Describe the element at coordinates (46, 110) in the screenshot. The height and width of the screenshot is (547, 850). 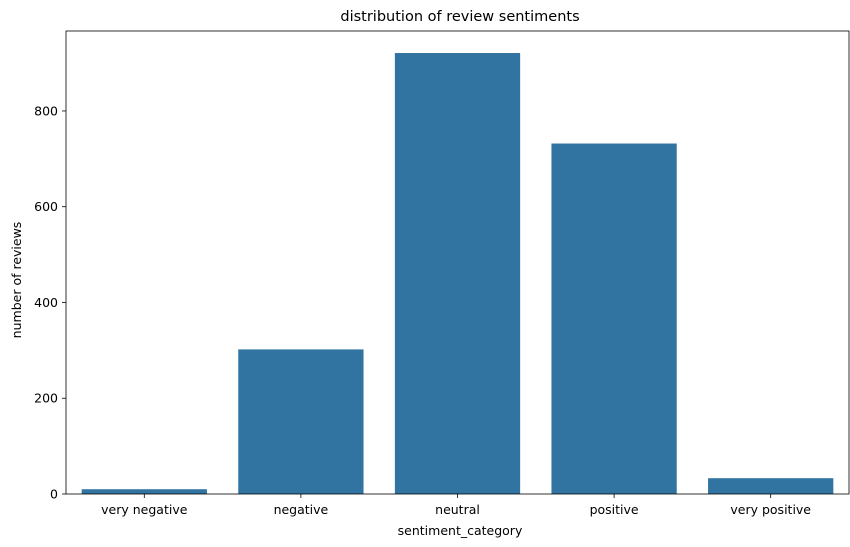
I see `y-tick-label: 800` at that location.